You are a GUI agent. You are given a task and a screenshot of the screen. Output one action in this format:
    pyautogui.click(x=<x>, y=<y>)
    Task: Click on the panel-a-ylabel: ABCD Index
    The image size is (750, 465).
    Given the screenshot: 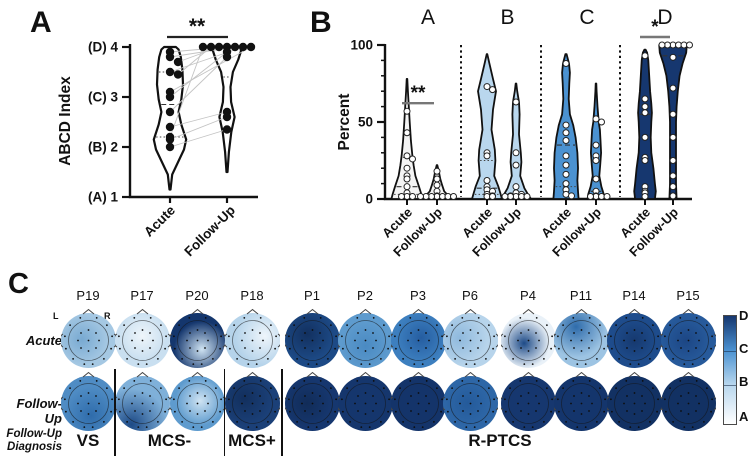 What is the action you would take?
    pyautogui.click(x=65, y=121)
    